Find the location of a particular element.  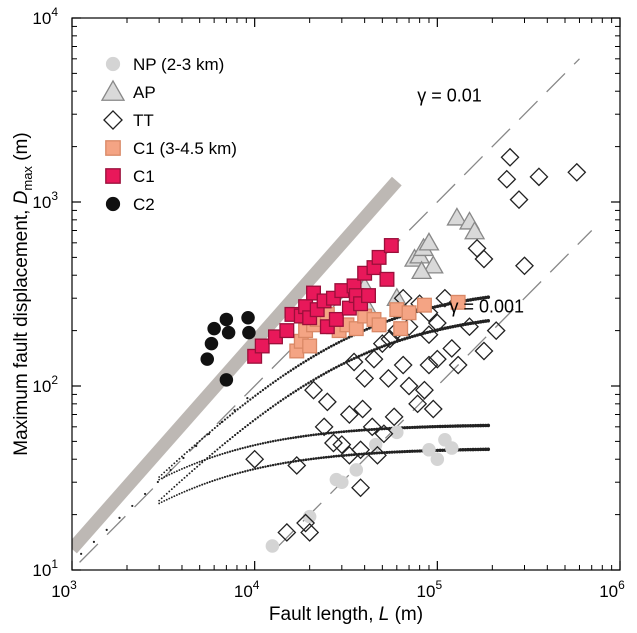

legend-label: C1 is located at coordinates (144, 176).